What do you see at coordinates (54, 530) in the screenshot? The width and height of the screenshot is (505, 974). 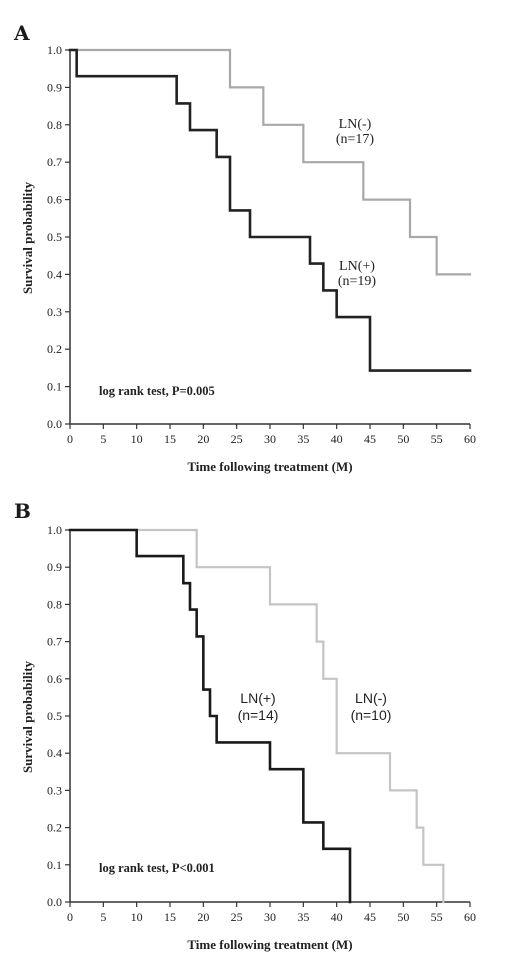 I see `panel-b-y-tick-label: 1.0` at bounding box center [54, 530].